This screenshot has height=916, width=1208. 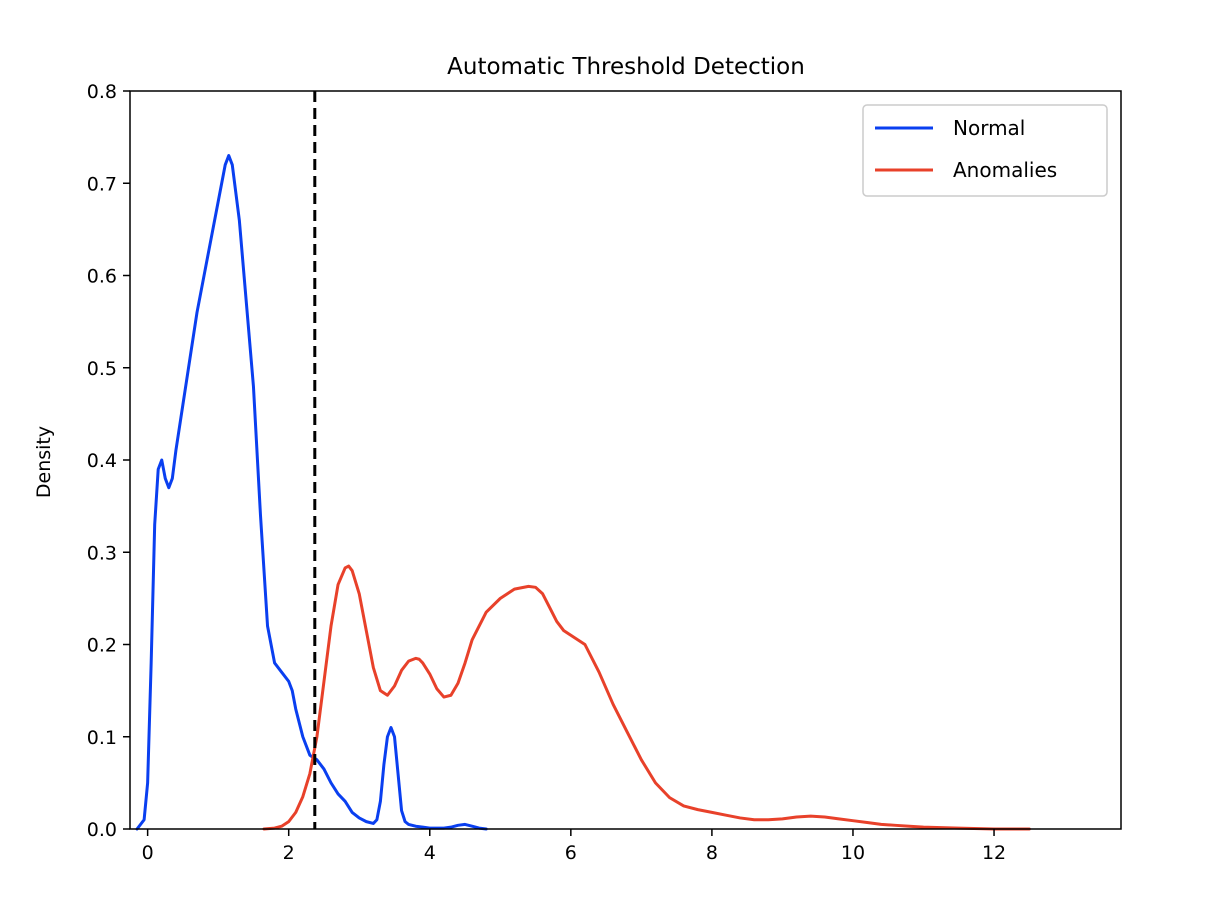 What do you see at coordinates (989, 128) in the screenshot?
I see `legend-label-normal: Normal` at bounding box center [989, 128].